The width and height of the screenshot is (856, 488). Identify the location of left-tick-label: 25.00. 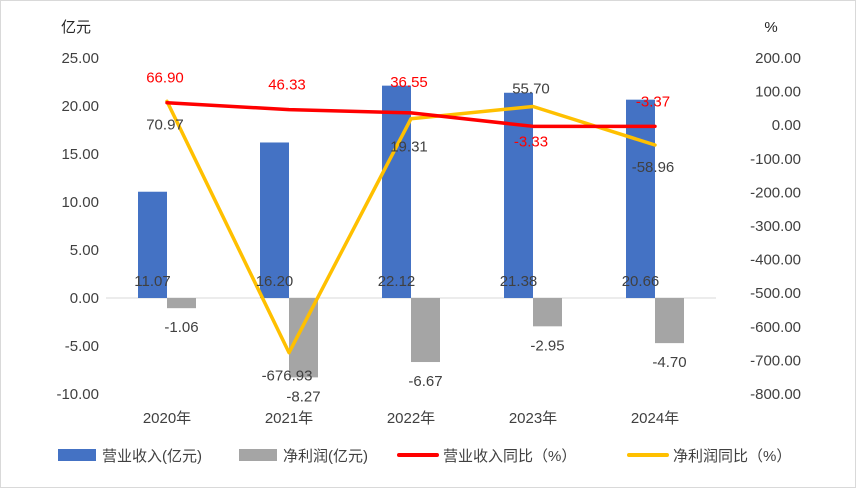
(80, 58).